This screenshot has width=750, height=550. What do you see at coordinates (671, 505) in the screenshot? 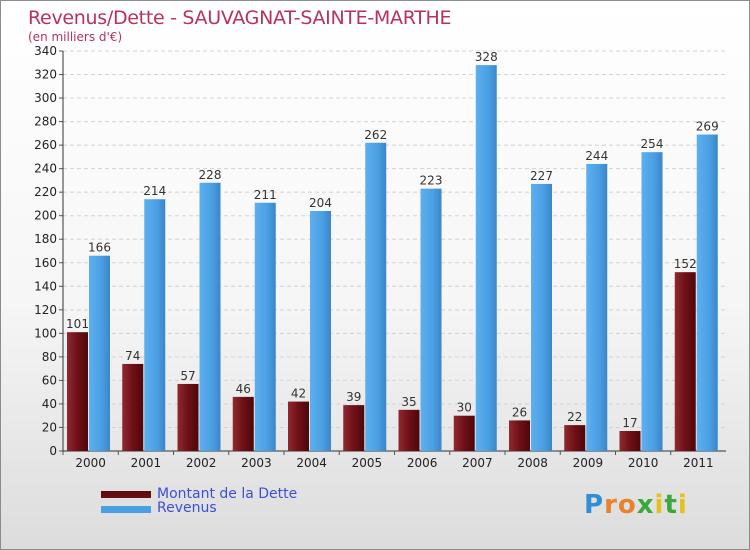
I see `logo-letter: t` at bounding box center [671, 505].